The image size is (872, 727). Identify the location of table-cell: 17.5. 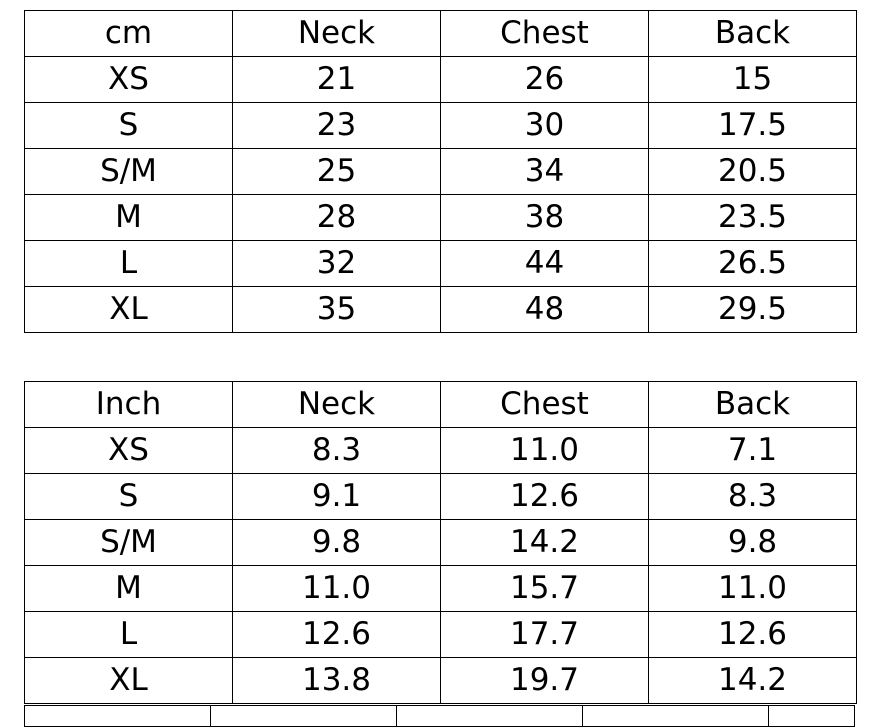
(752, 125).